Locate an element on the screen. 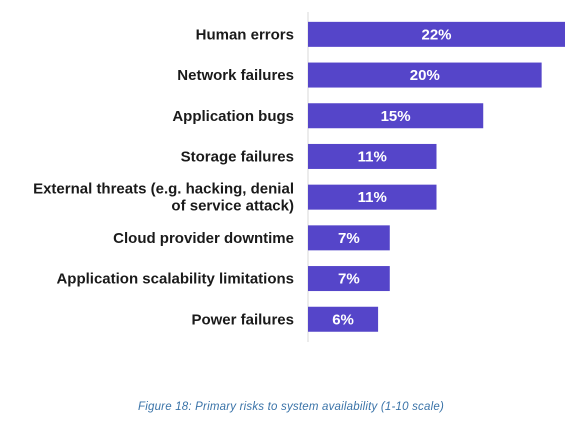 This screenshot has height=439, width=582. category-label: Power failures is located at coordinates (242, 319).